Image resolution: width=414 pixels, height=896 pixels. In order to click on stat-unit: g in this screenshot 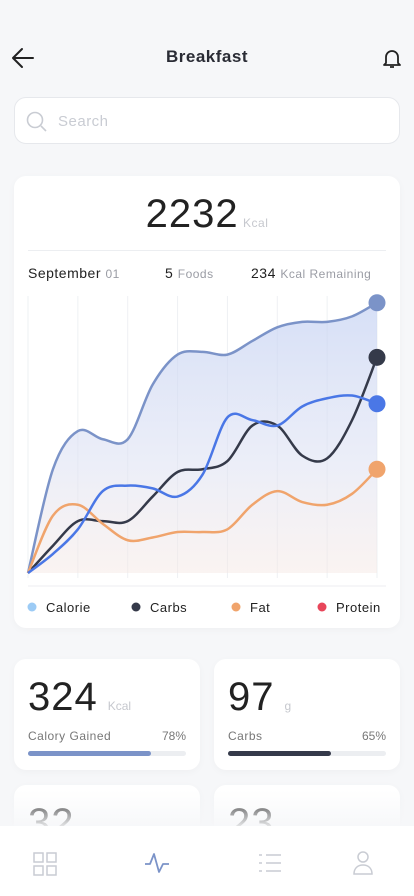, I will do `click(288, 706)`.